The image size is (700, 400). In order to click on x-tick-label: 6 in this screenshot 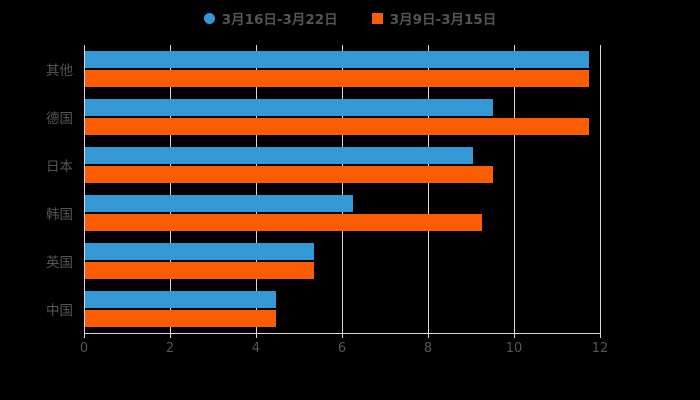, I will do `click(342, 348)`.